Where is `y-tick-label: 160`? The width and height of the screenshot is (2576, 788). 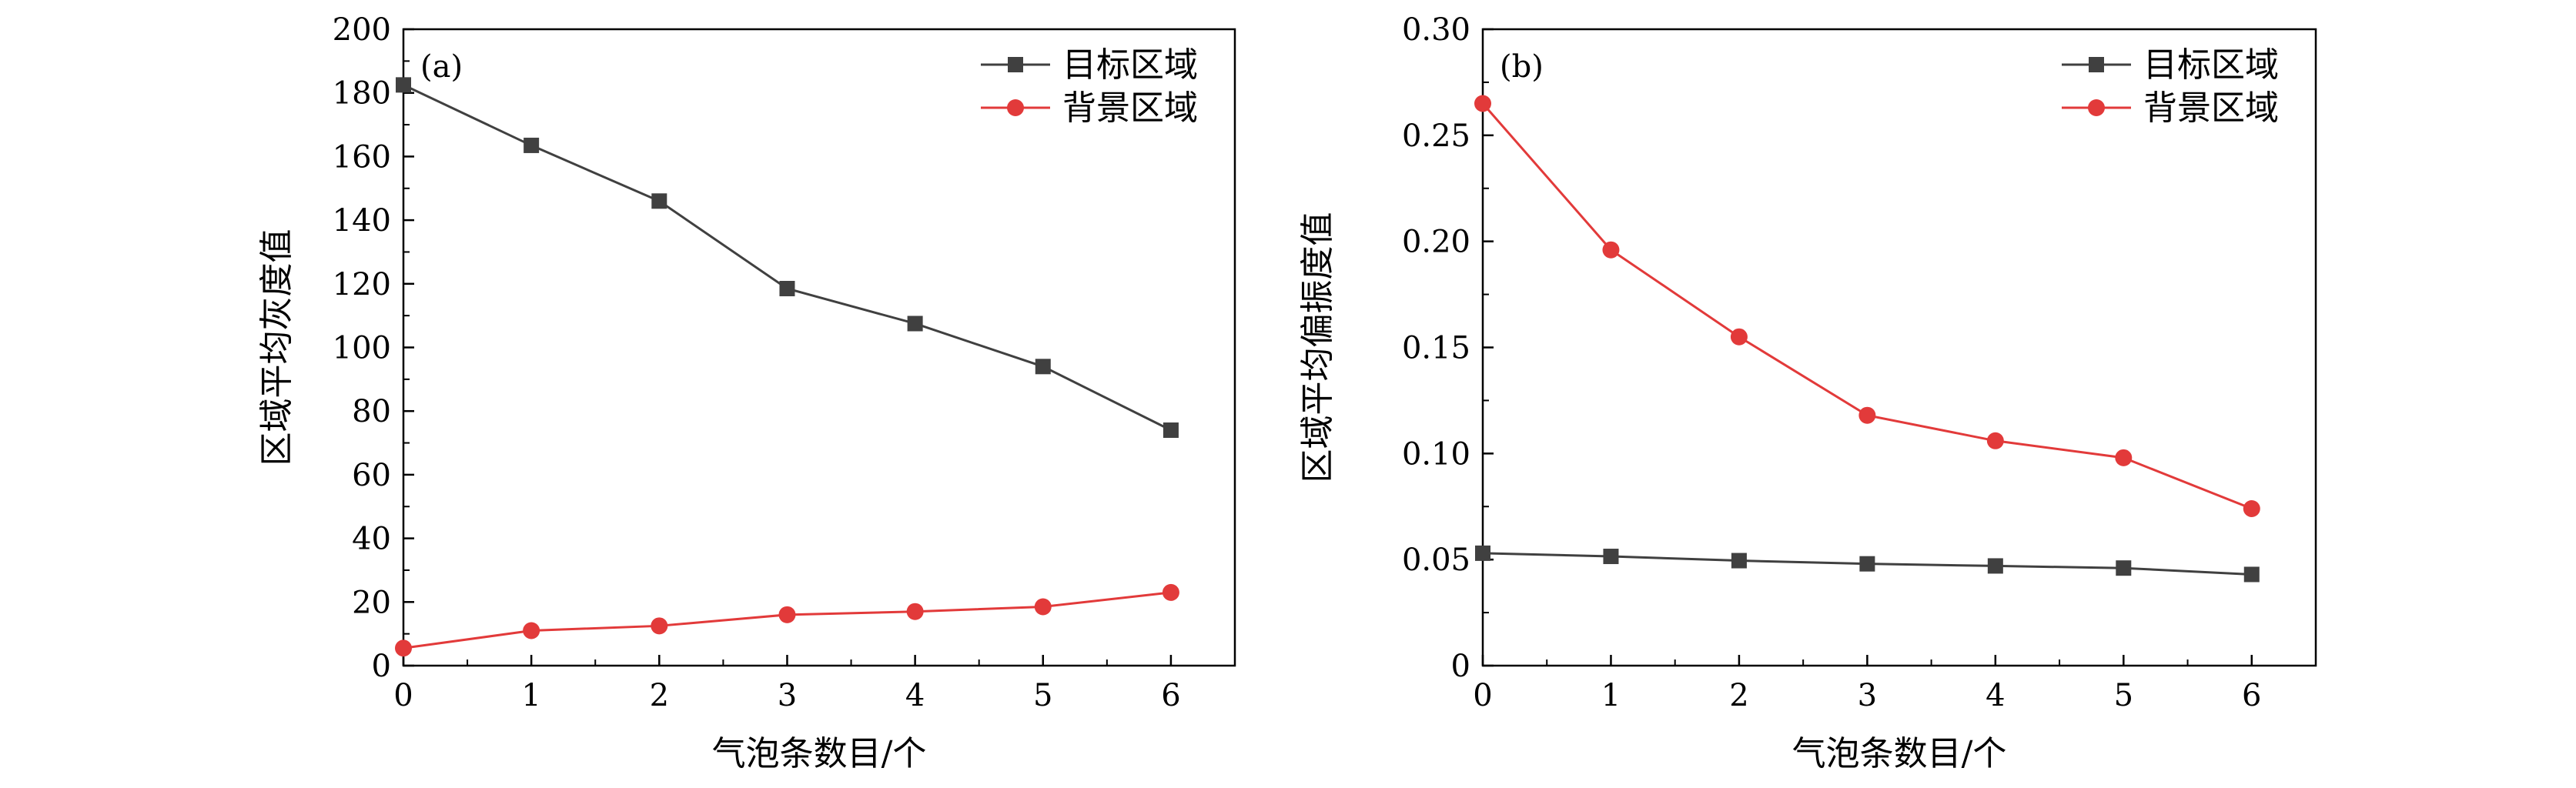 y-tick-label: 160 is located at coordinates (362, 157).